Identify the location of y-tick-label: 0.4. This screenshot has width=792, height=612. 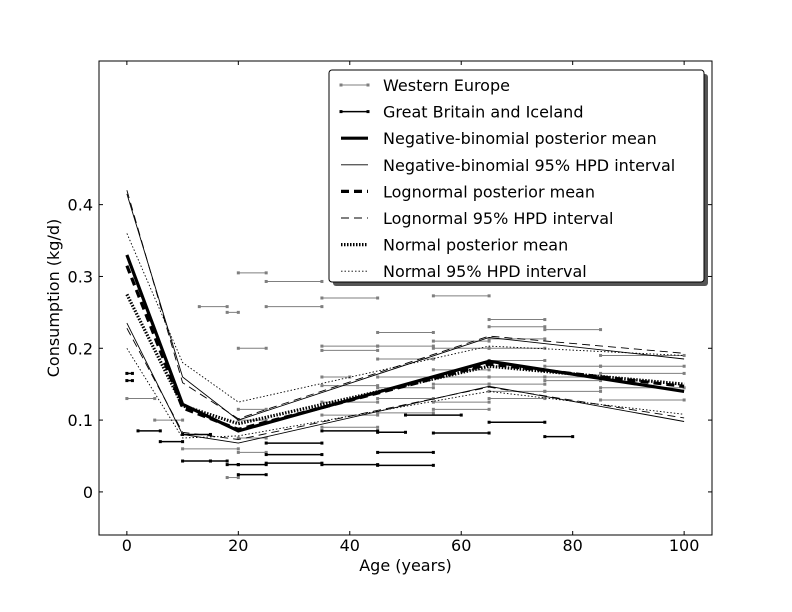
(80, 205).